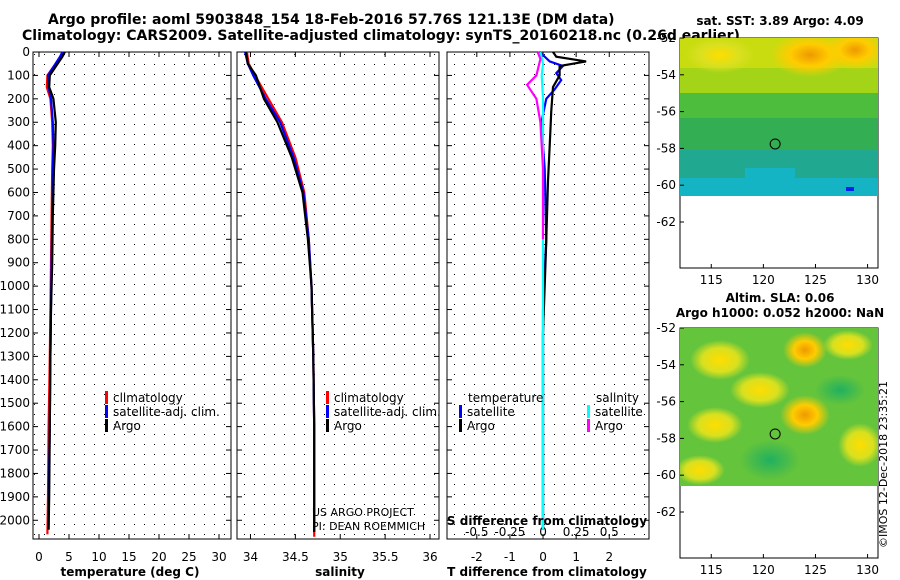 This screenshot has height=580, width=900. Describe the element at coordinates (543, 532) in the screenshot. I see `s-diff-tick-label: 0` at that location.